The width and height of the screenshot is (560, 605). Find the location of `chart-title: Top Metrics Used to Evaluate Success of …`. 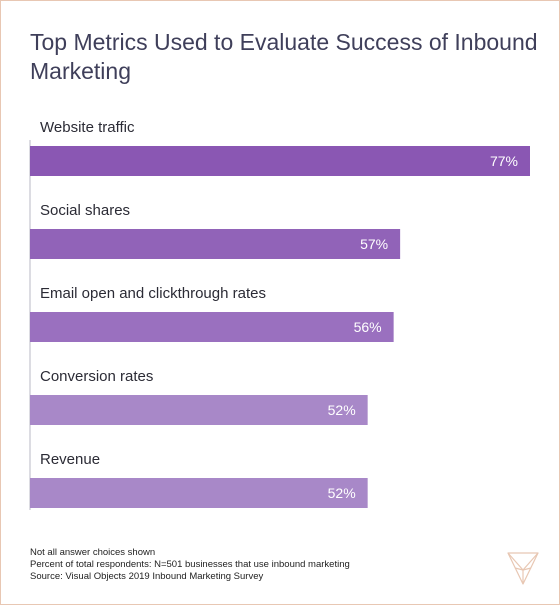

chart-title: Top Metrics Used to Evaluate Success of … is located at coordinates (284, 56).